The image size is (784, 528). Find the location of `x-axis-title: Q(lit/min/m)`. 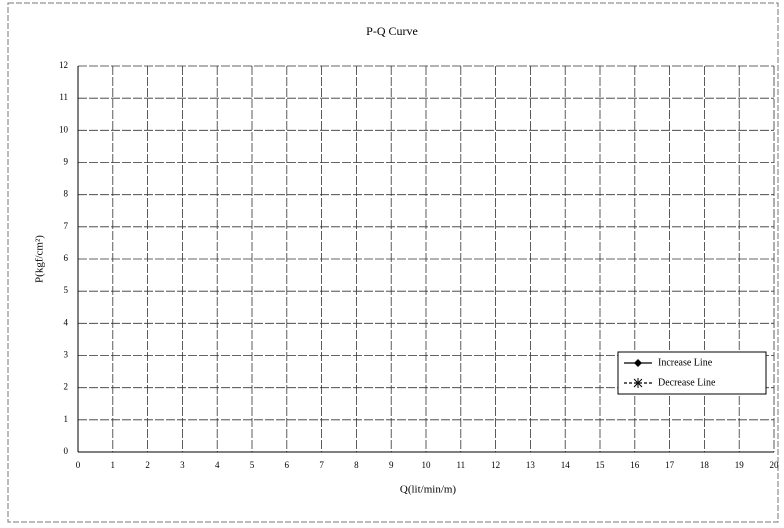

x-axis-title: Q(lit/min/m) is located at coordinates (428, 490).